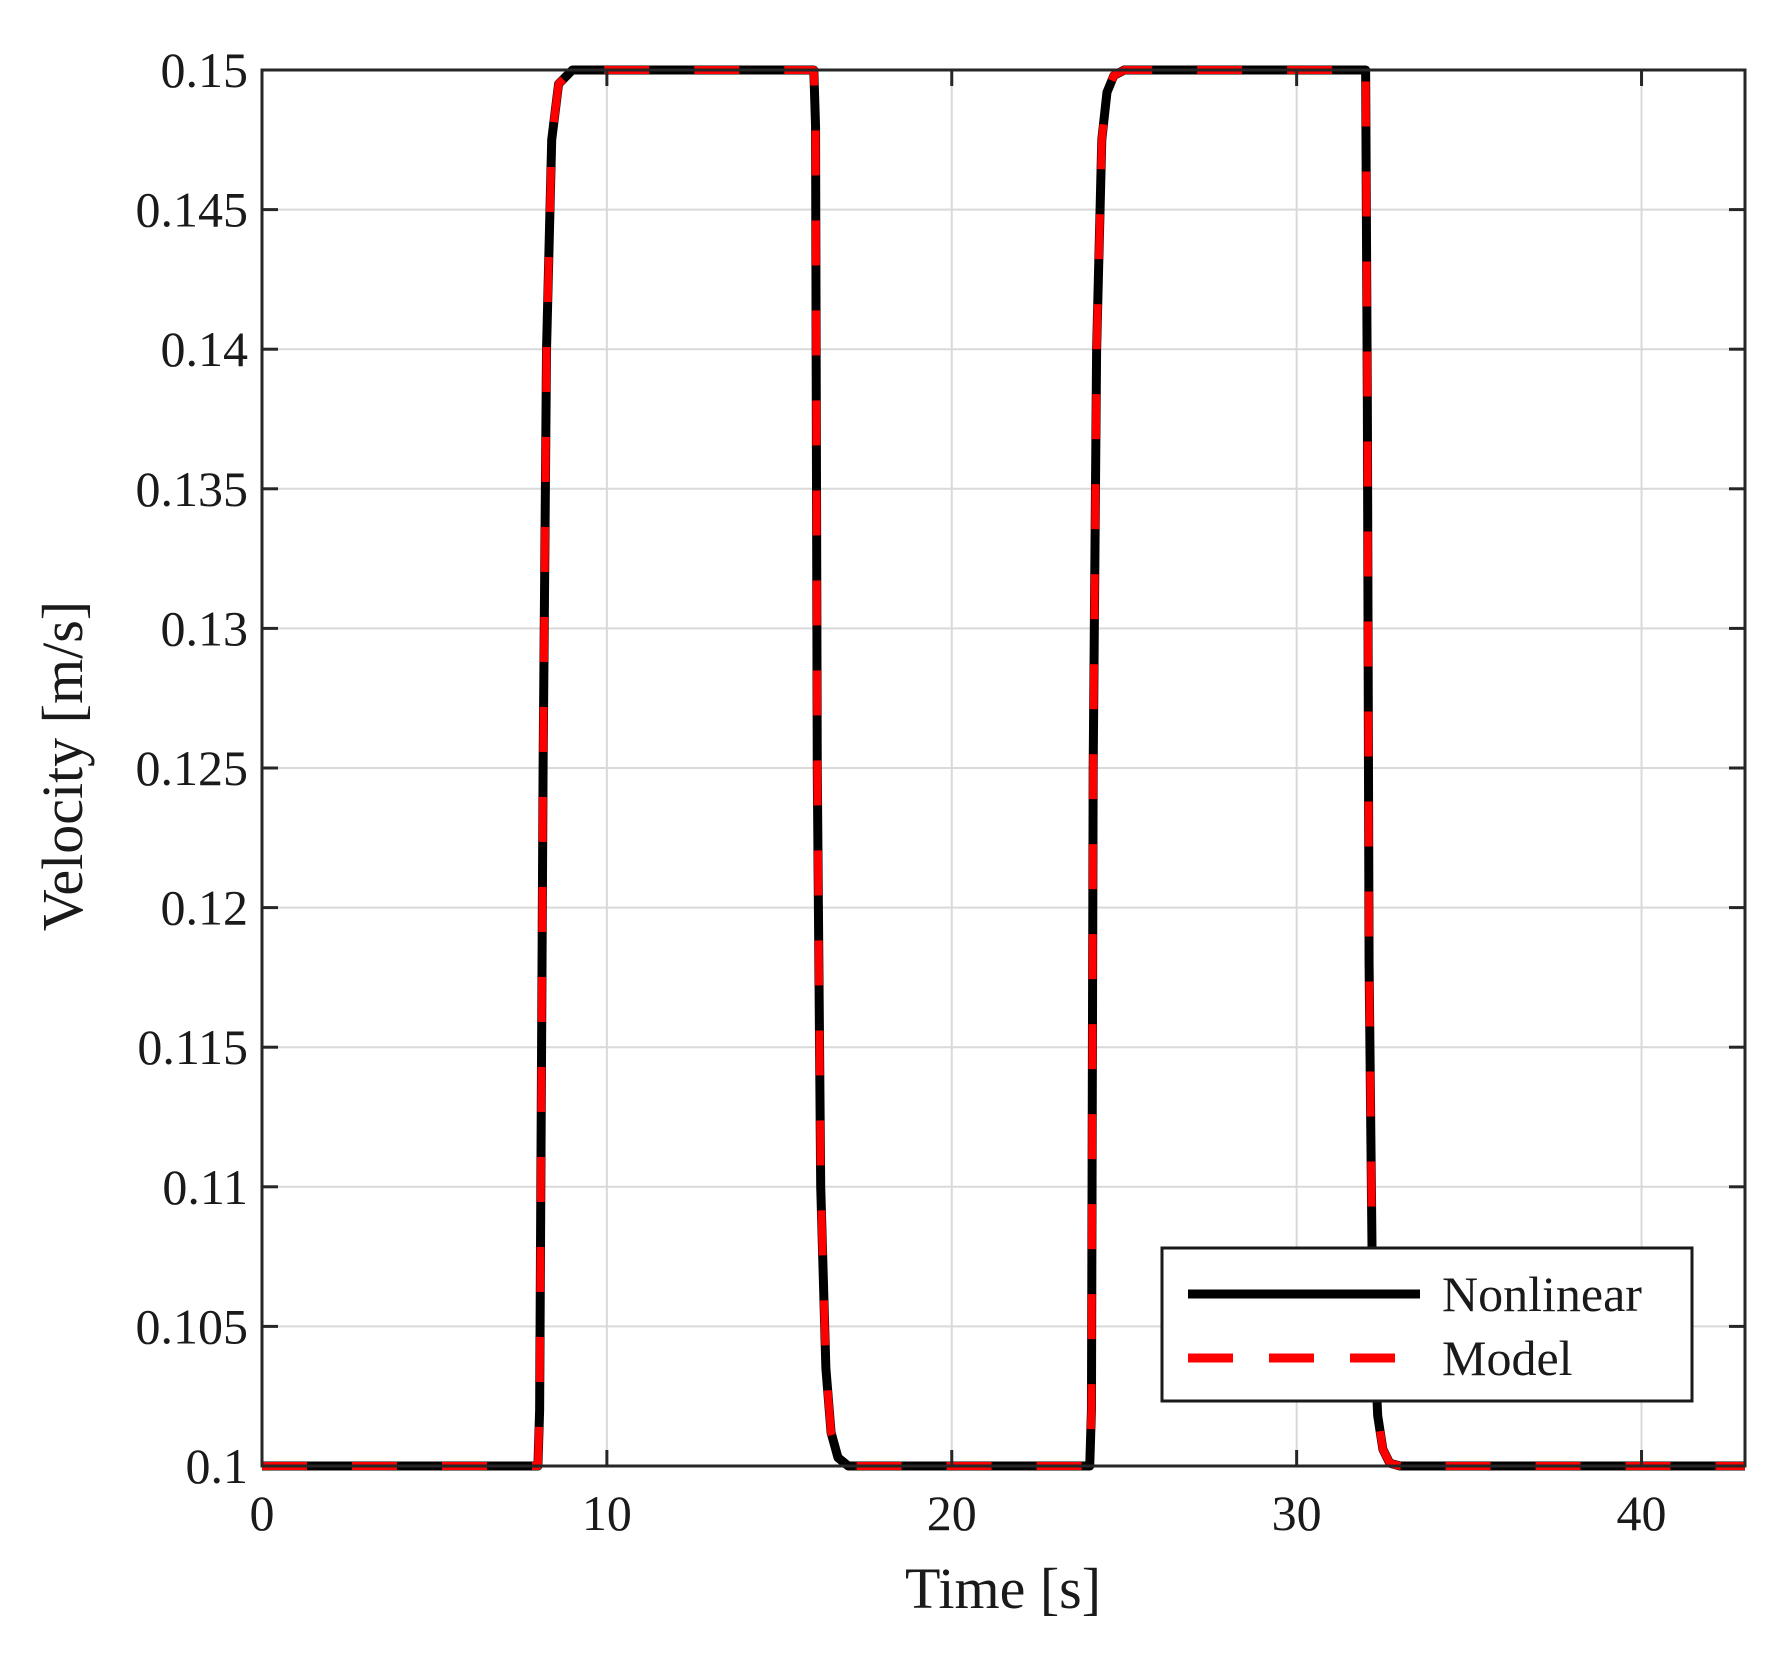  Describe the element at coordinates (217, 1466) in the screenshot. I see `y-tick-label: 0.1` at that location.